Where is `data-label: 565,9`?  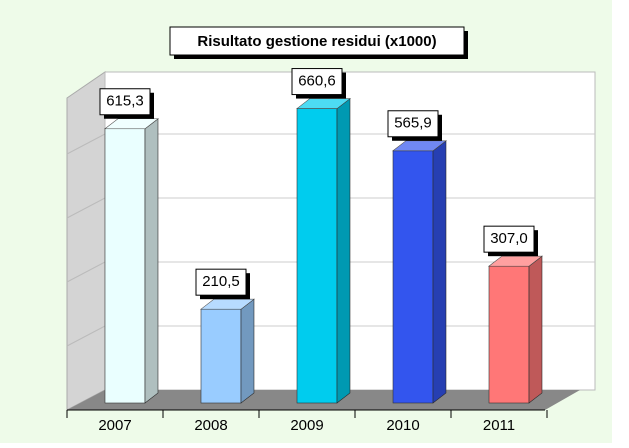
data-label: 565,9 is located at coordinates (413, 123).